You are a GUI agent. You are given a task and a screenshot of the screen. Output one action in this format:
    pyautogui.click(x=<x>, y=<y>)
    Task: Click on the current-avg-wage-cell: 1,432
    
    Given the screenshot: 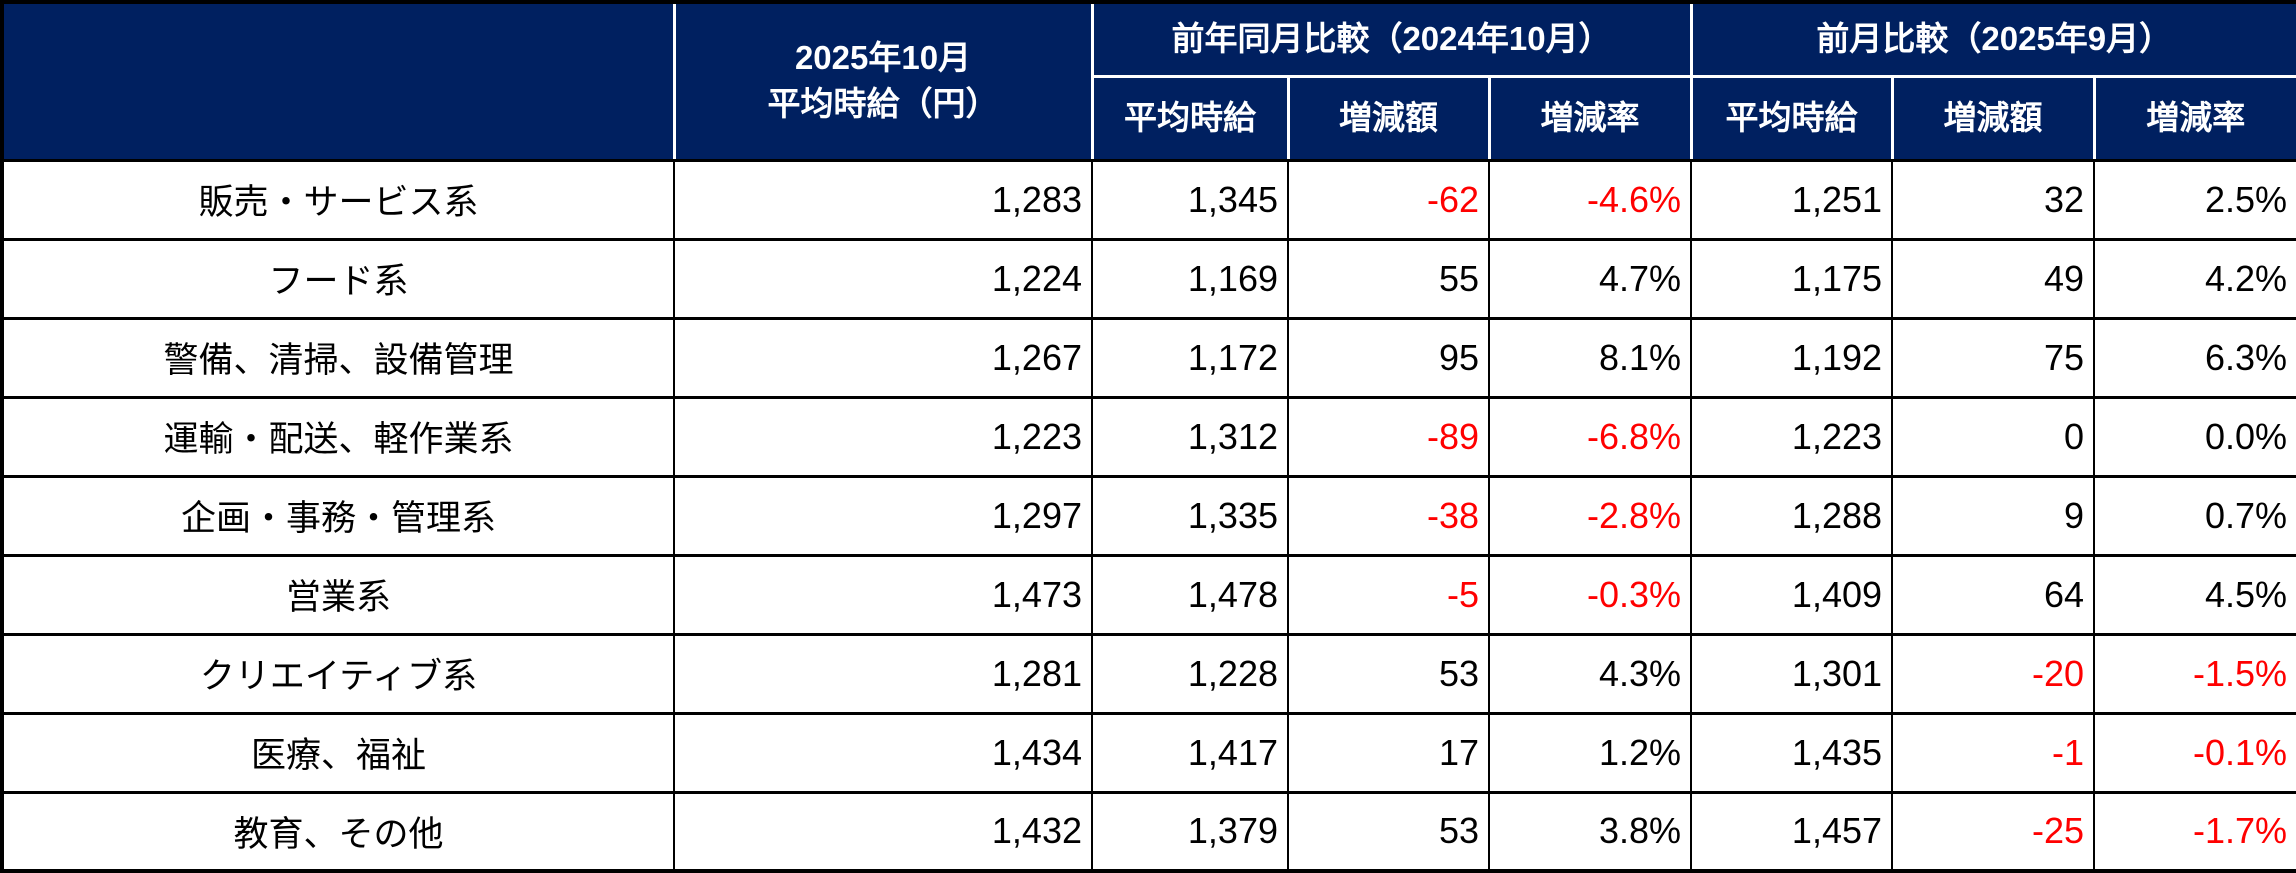 What is the action you would take?
    pyautogui.click(x=883, y=831)
    